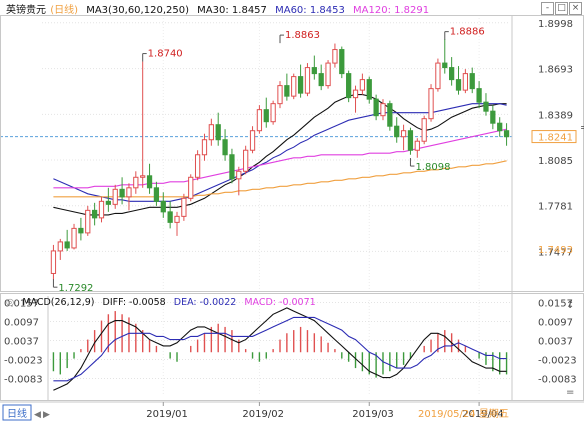  Describe the element at coordinates (64, 10) in the screenshot. I see `period-tag: (日线)` at that location.